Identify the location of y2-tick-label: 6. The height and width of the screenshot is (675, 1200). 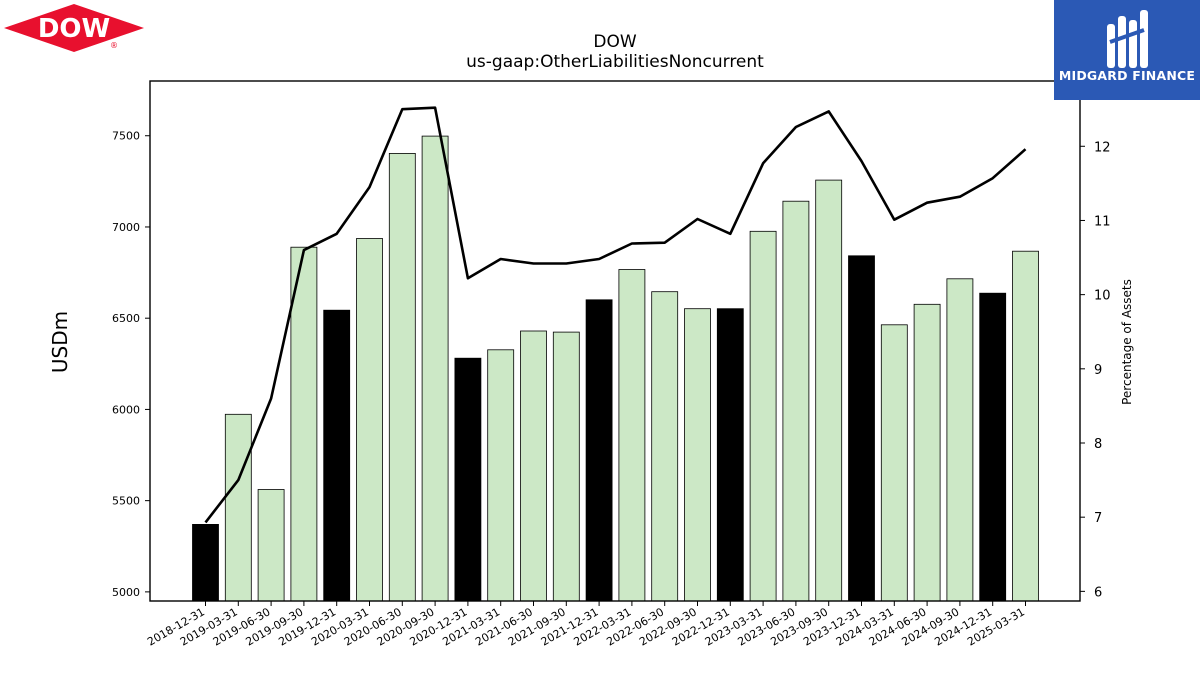
(1098, 592).